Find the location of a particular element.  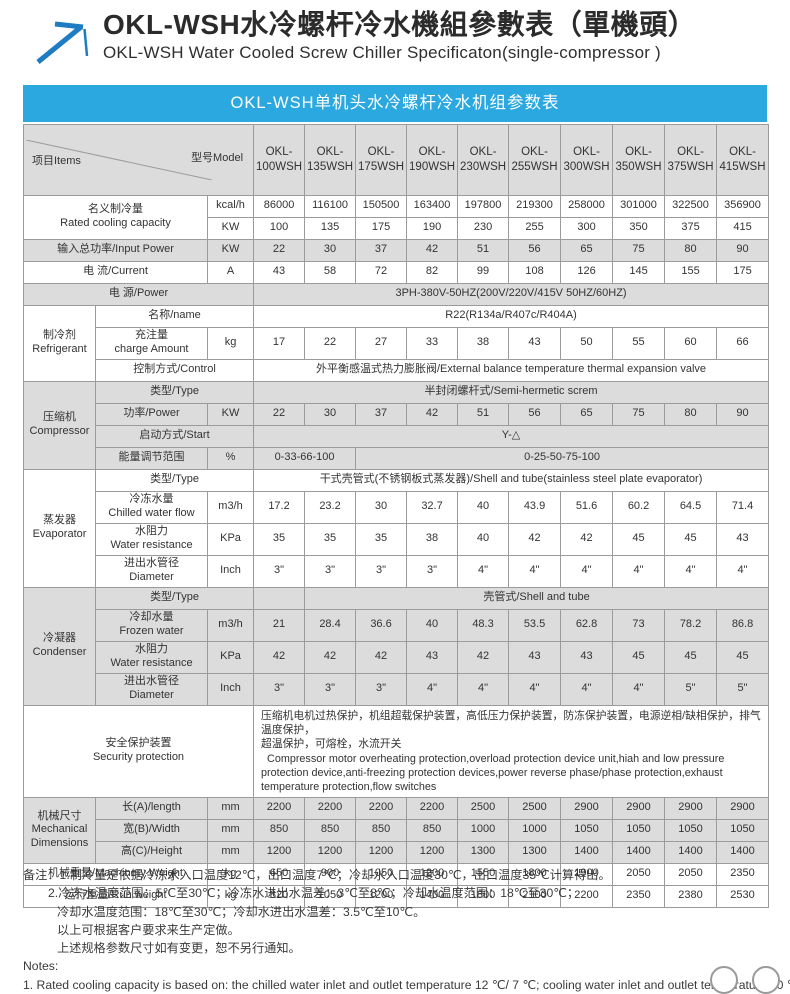

value-cell: 258000 is located at coordinates (587, 206).